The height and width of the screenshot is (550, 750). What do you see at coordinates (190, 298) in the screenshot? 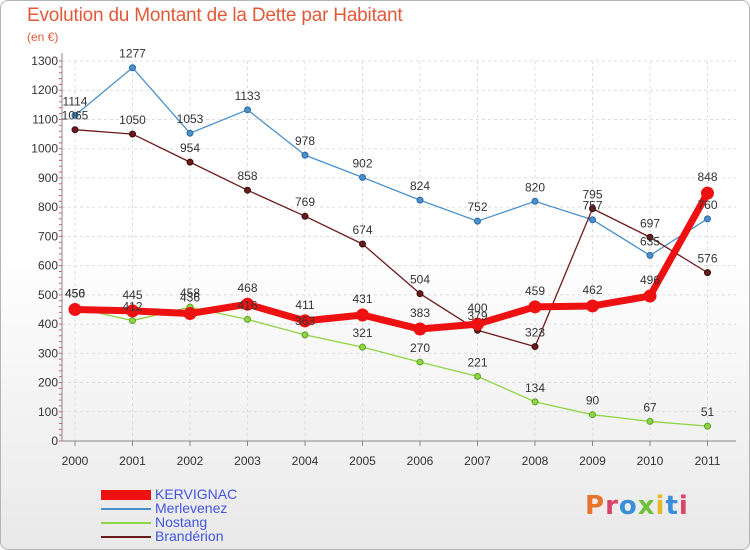
I see `data-label: 436` at bounding box center [190, 298].